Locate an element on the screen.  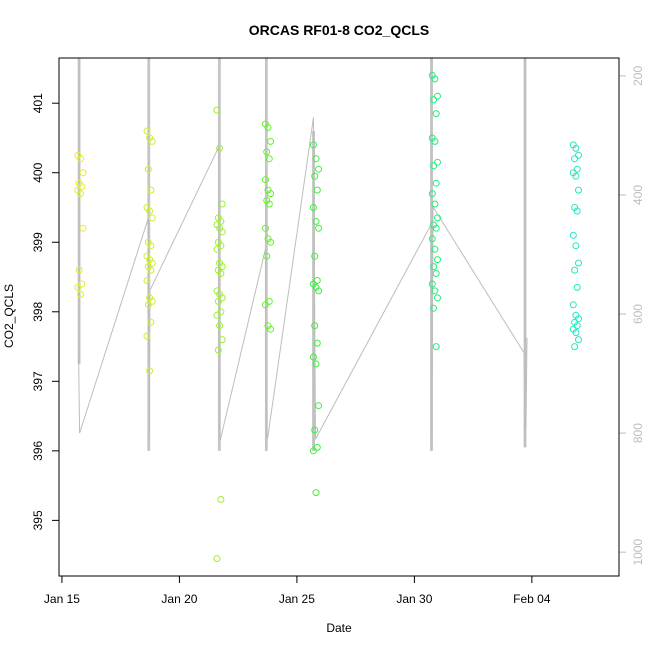
y2-tick-label-3: 800 is located at coordinates (638, 433).